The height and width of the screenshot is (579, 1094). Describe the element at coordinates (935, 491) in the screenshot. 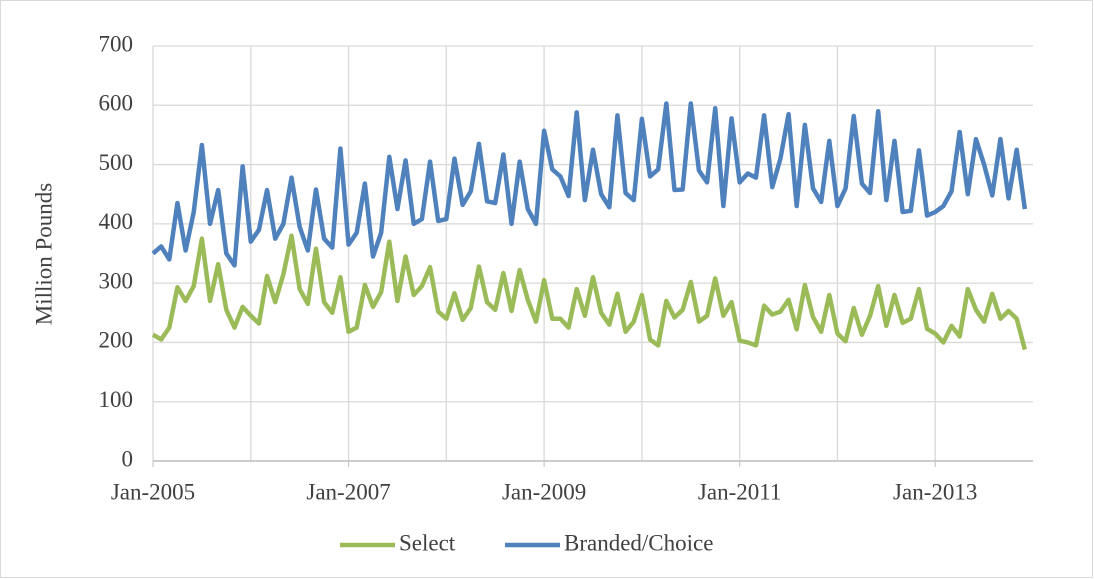

I see `x-tick-label: Jan-2013` at that location.